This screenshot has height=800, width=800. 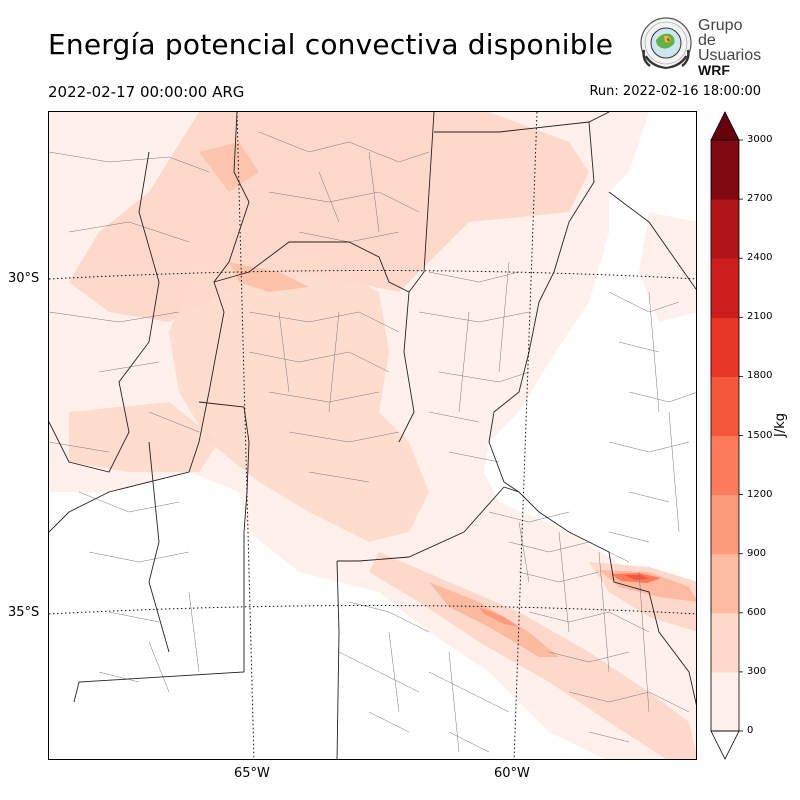 What do you see at coordinates (252, 773) in the screenshot?
I see `lon-label-65w: 65°W` at bounding box center [252, 773].